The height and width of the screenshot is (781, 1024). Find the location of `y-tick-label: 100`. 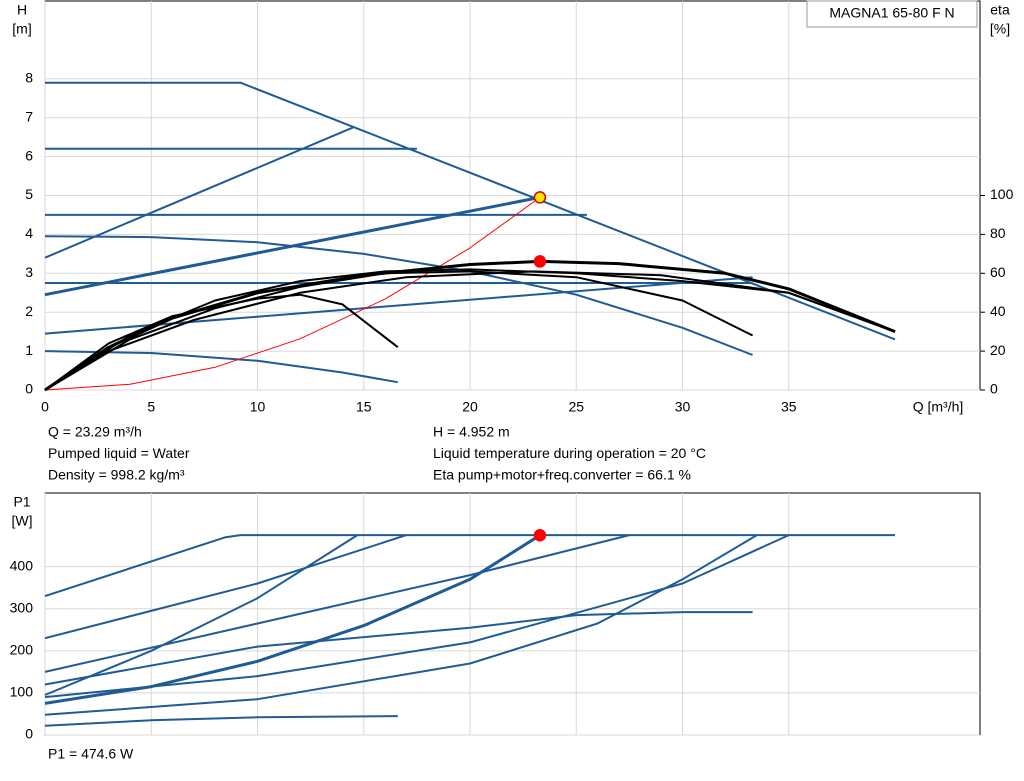

y-tick-label: 100 is located at coordinates (22, 692).